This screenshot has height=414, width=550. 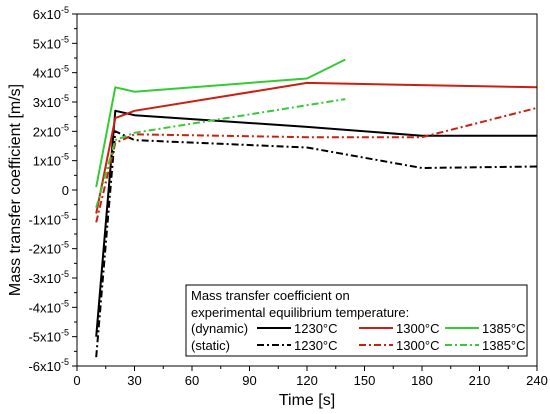 I want to click on series-line-static-1385c, so click(x=220, y=153).